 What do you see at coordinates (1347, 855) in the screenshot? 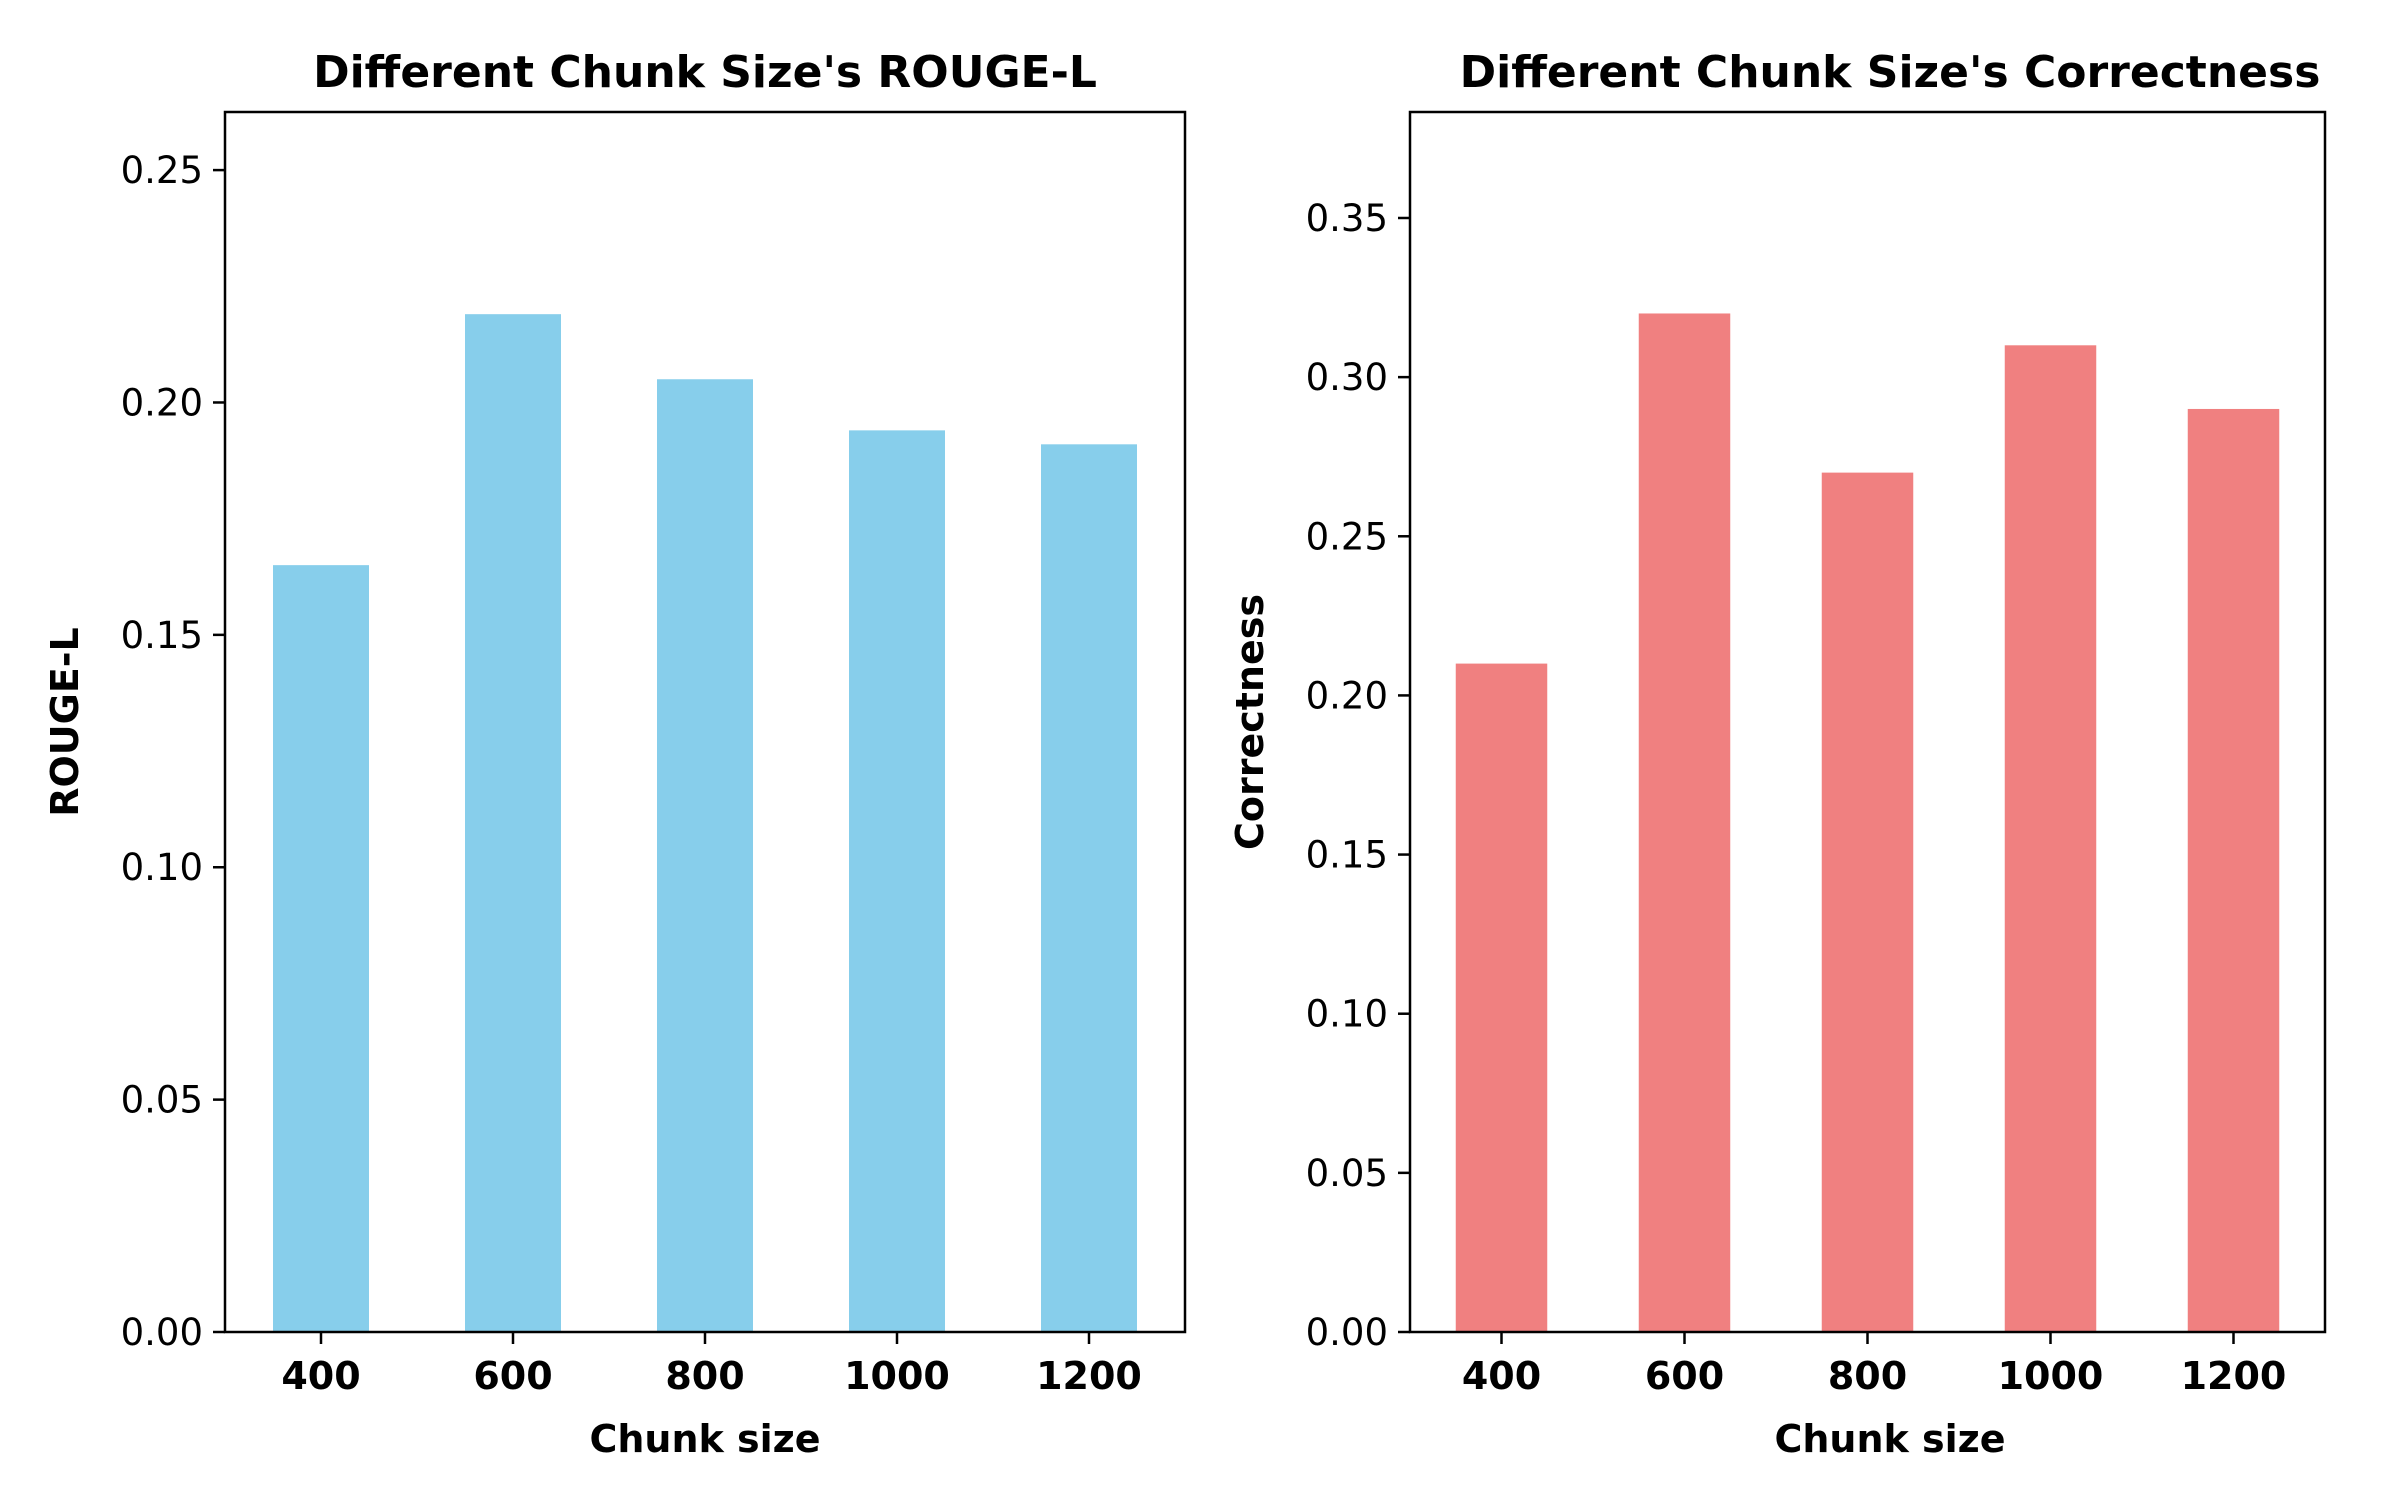
I see `correctness-y-tick-label: 0.15` at bounding box center [1347, 855].